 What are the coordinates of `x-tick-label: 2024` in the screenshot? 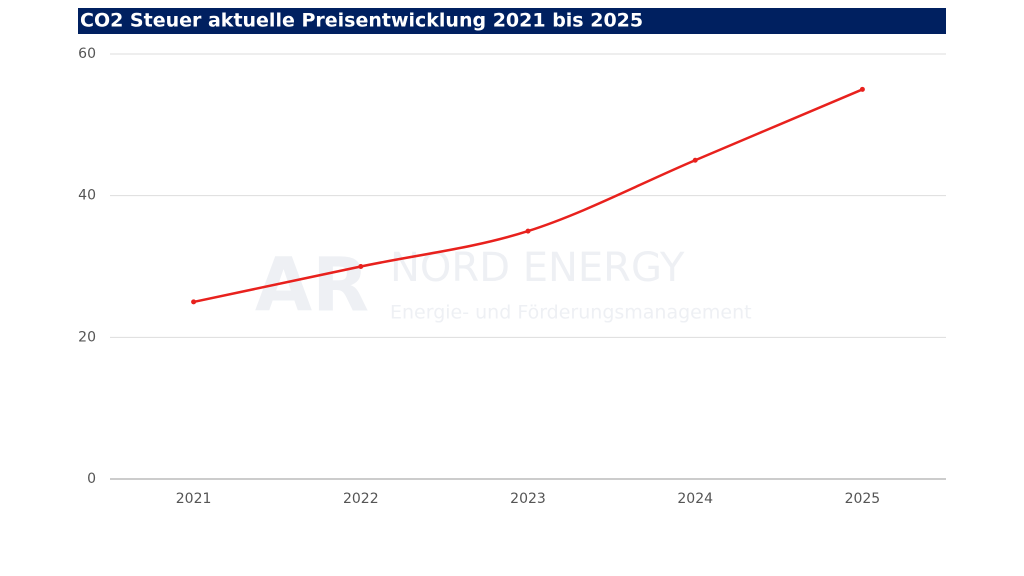 It's located at (695, 499).